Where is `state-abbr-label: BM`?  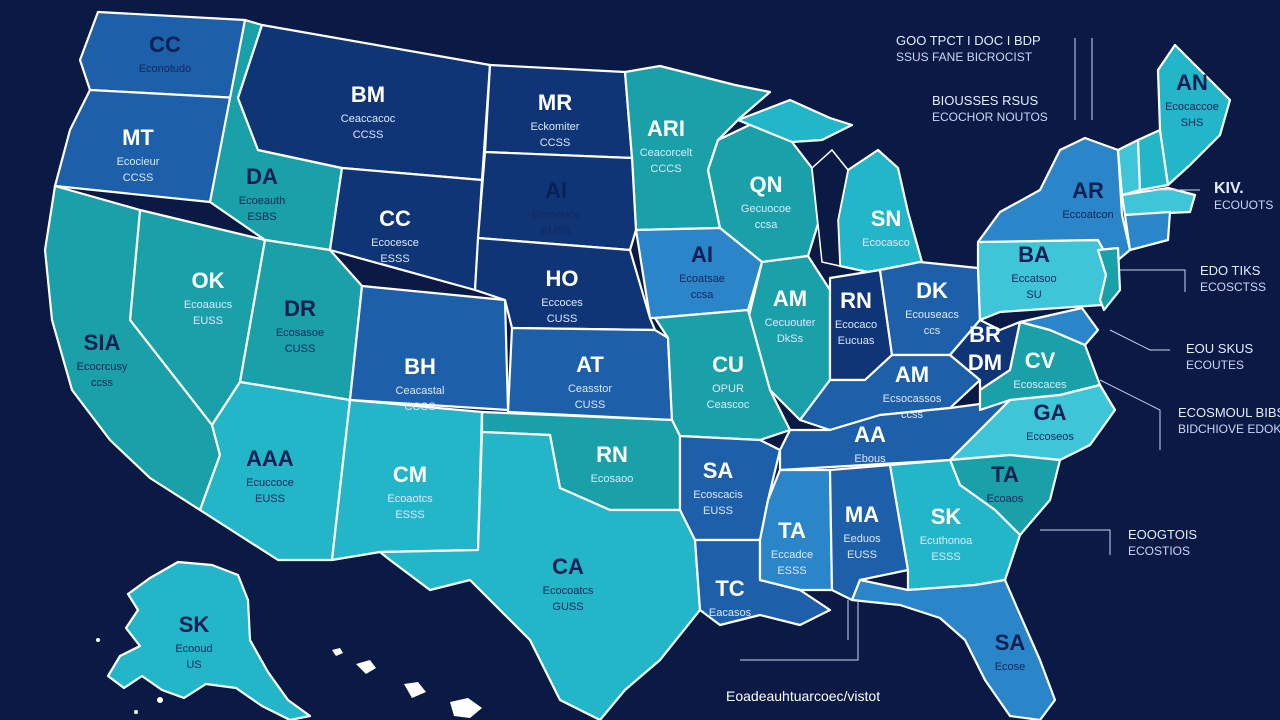
state-abbr-label: BM is located at coordinates (368, 94).